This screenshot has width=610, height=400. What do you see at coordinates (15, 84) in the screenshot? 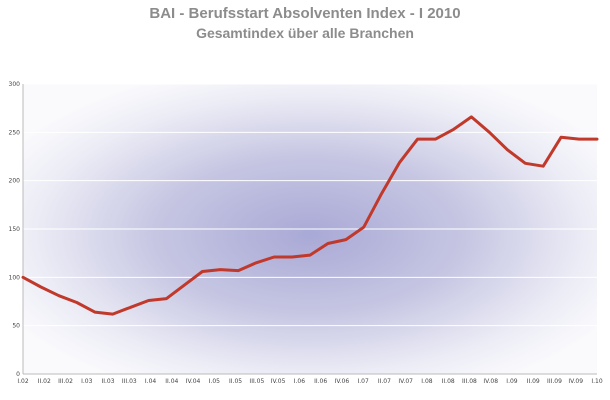
I see `y-tick-label: 300` at bounding box center [15, 84].